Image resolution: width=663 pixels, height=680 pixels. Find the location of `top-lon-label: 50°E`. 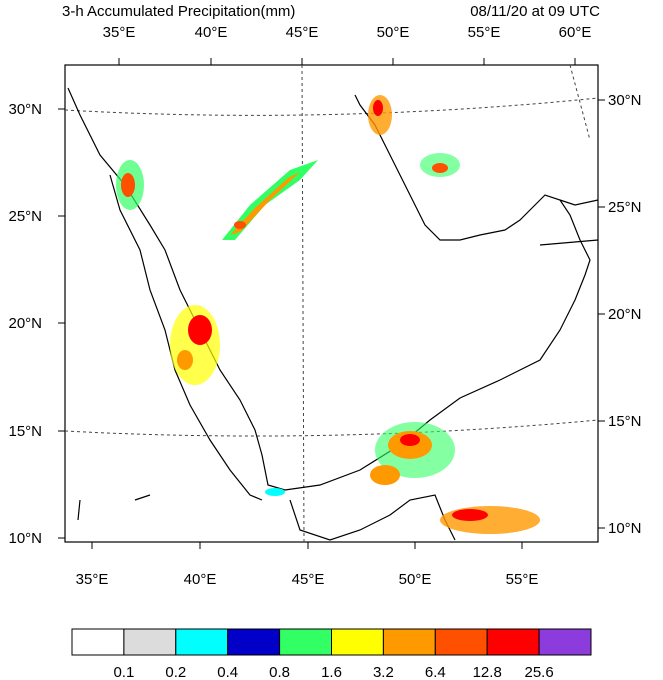

top-lon-label: 50°E is located at coordinates (393, 32).